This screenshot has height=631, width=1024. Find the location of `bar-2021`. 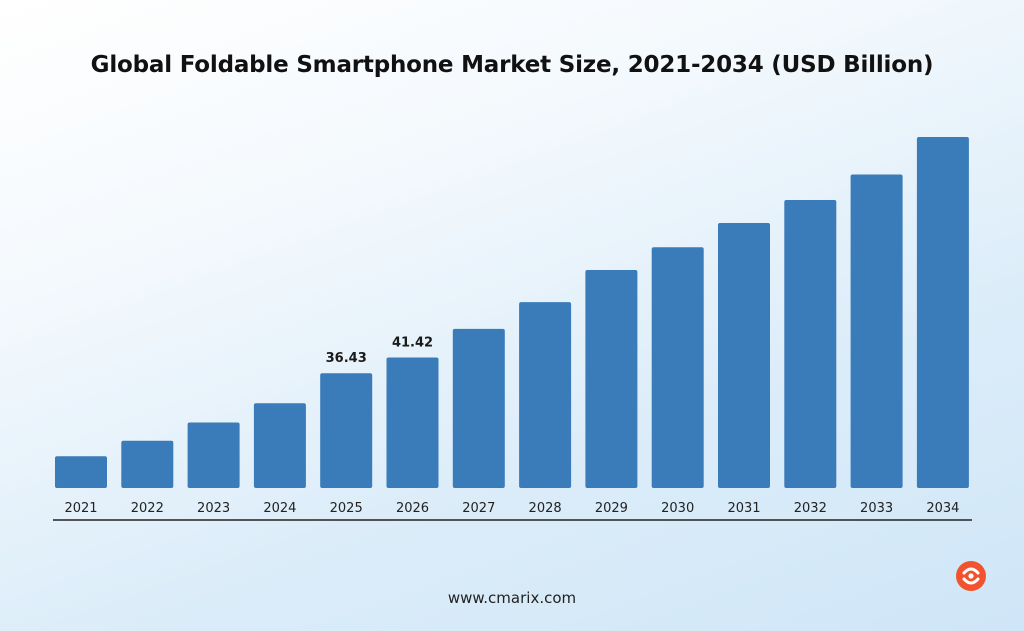

bar-2021 is located at coordinates (81, 472).